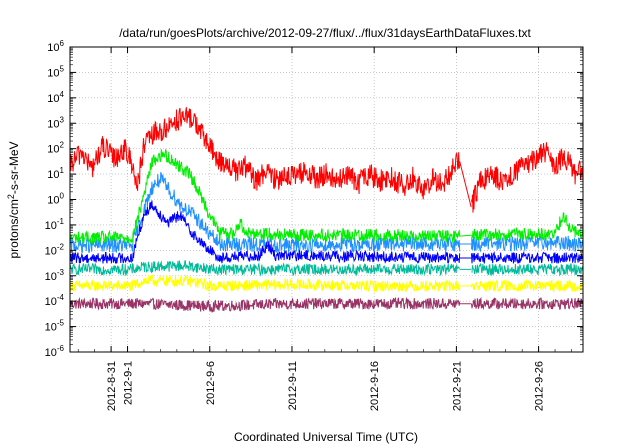 The image size is (640, 448). I want to click on y-axis-label: protons/cm2-s-sr-MeV, so click(13, 199).